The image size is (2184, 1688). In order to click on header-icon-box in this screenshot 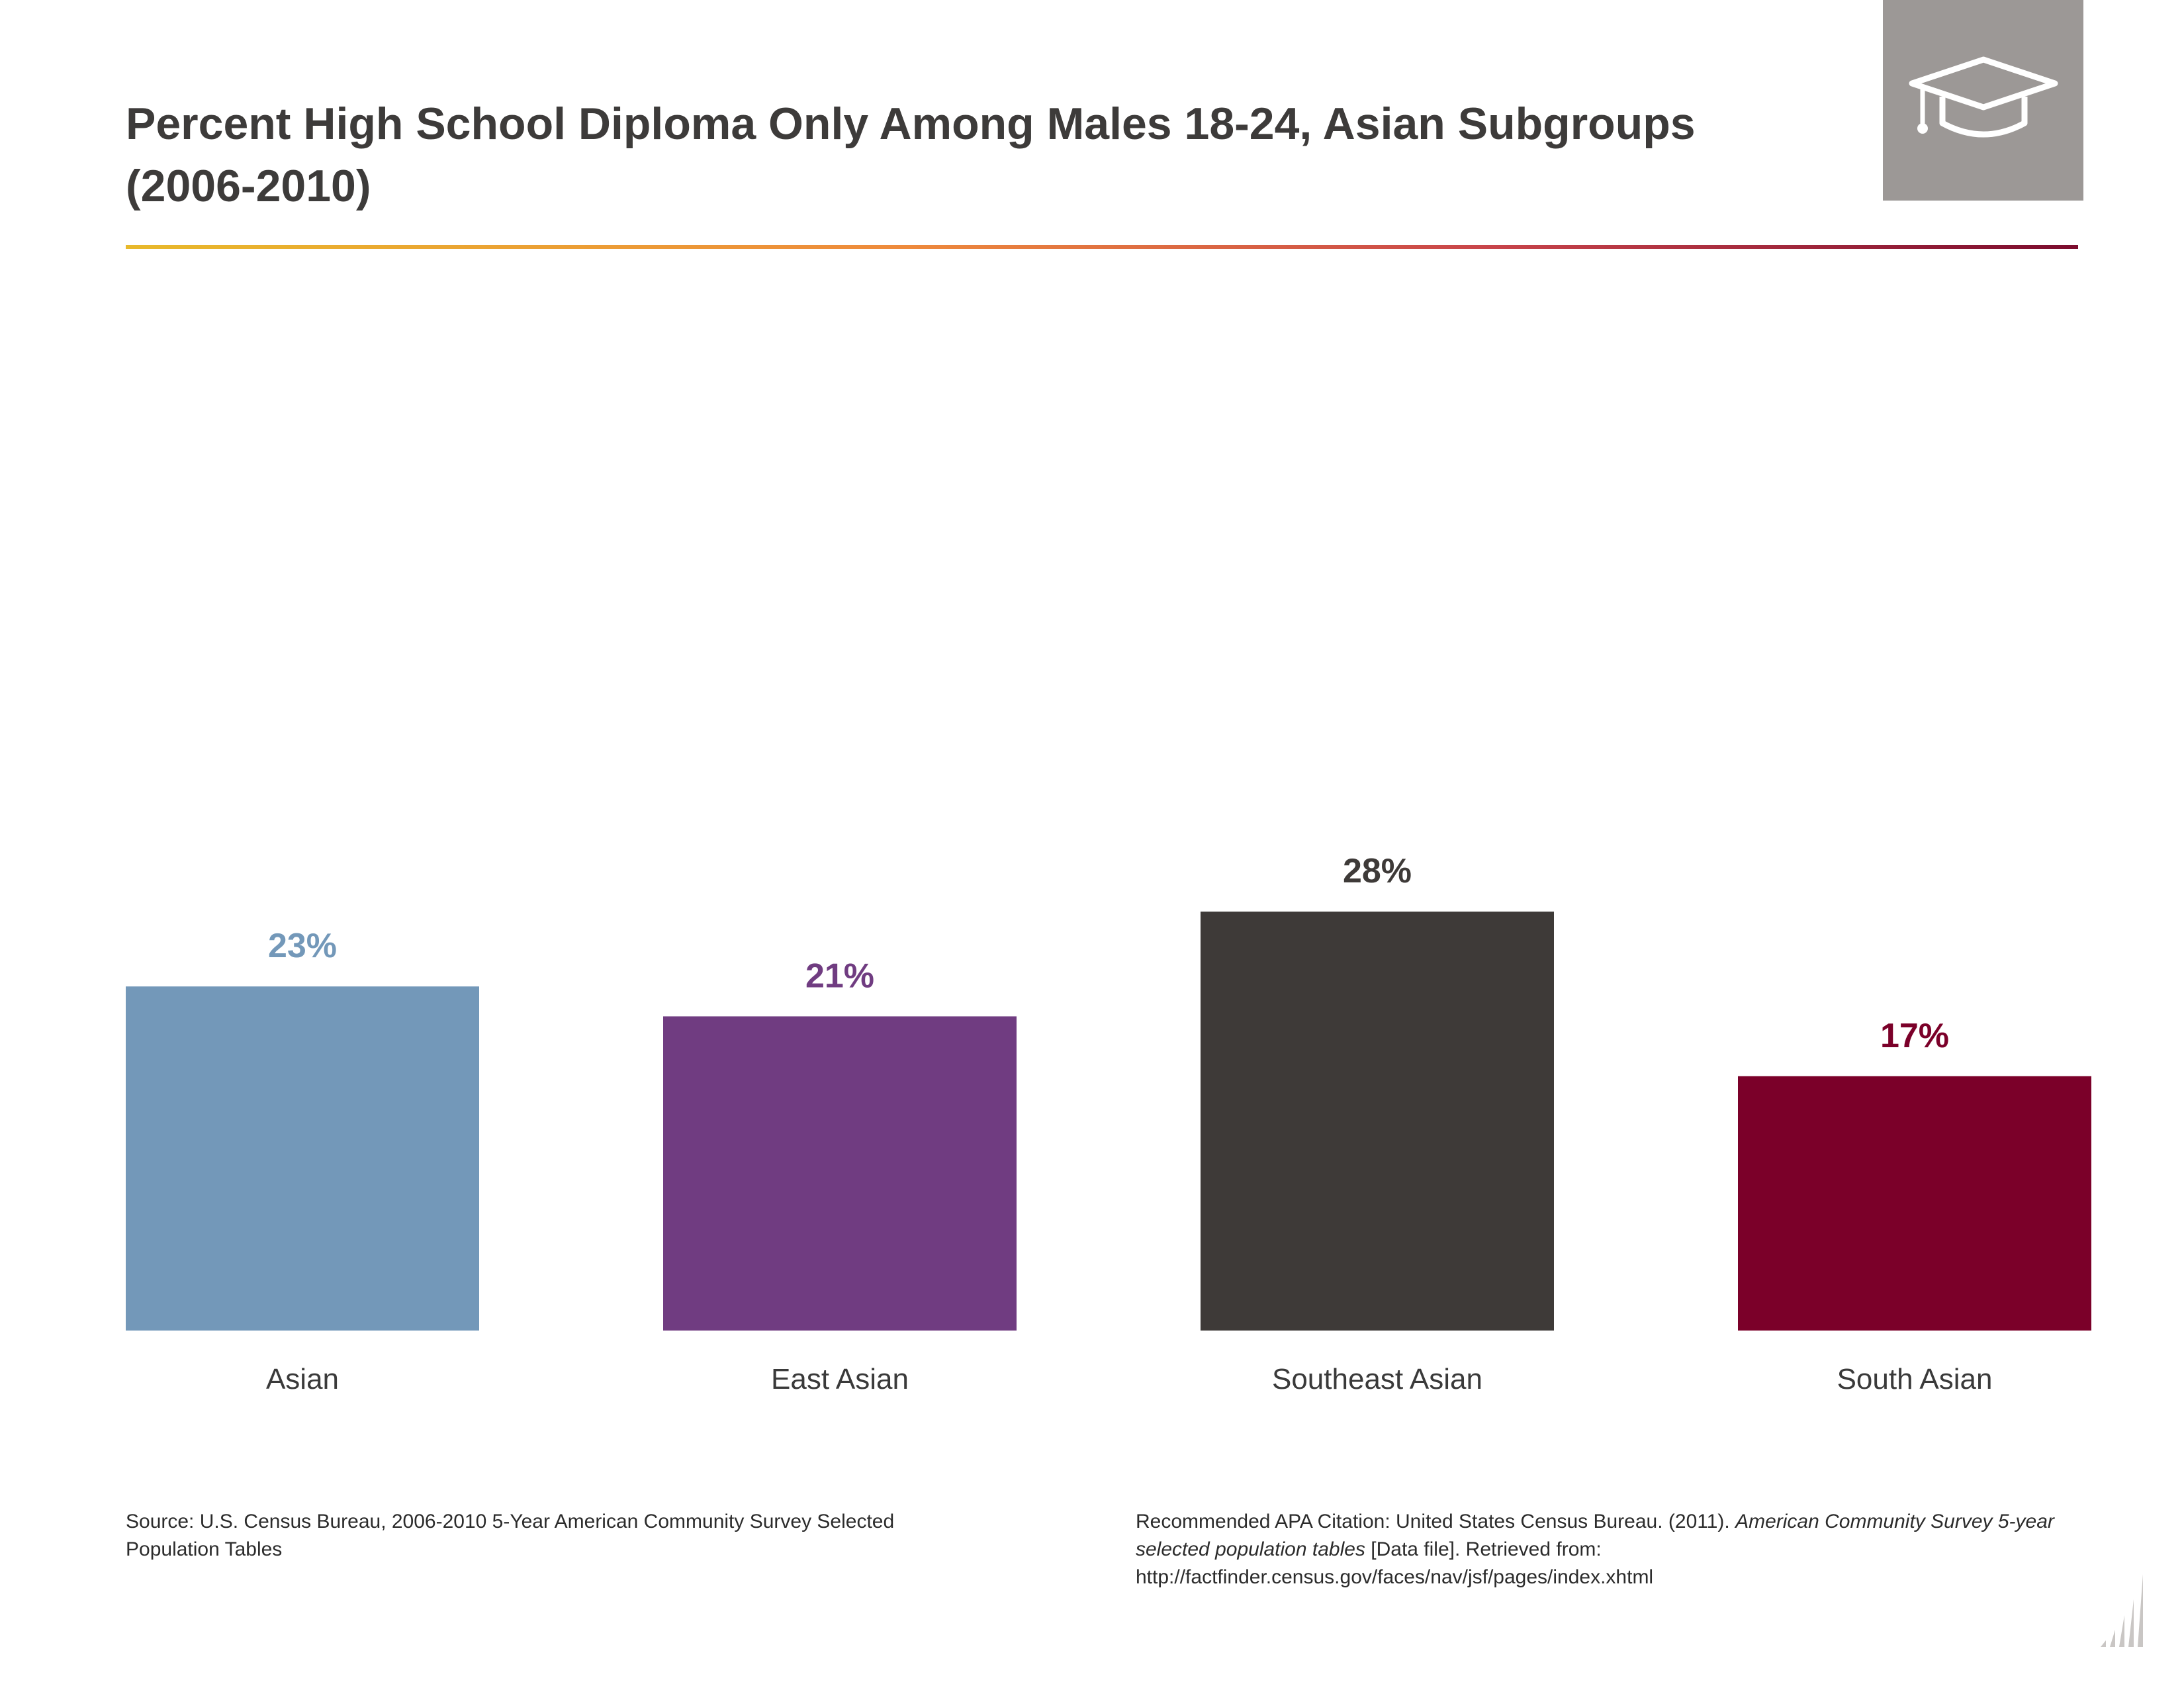, I will do `click(1983, 100)`.